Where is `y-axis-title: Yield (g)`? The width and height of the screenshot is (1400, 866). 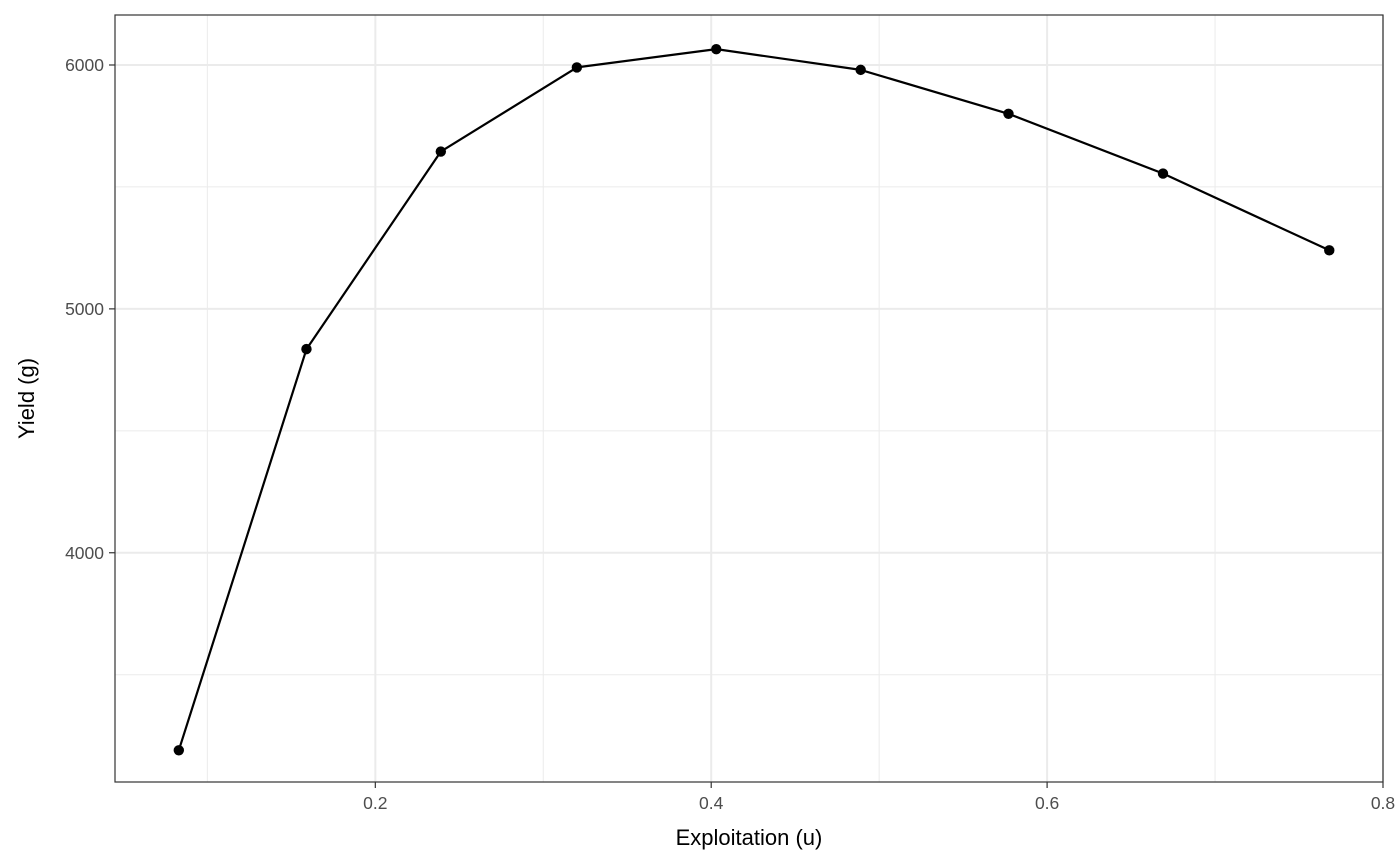 y-axis-title: Yield (g) is located at coordinates (26, 398).